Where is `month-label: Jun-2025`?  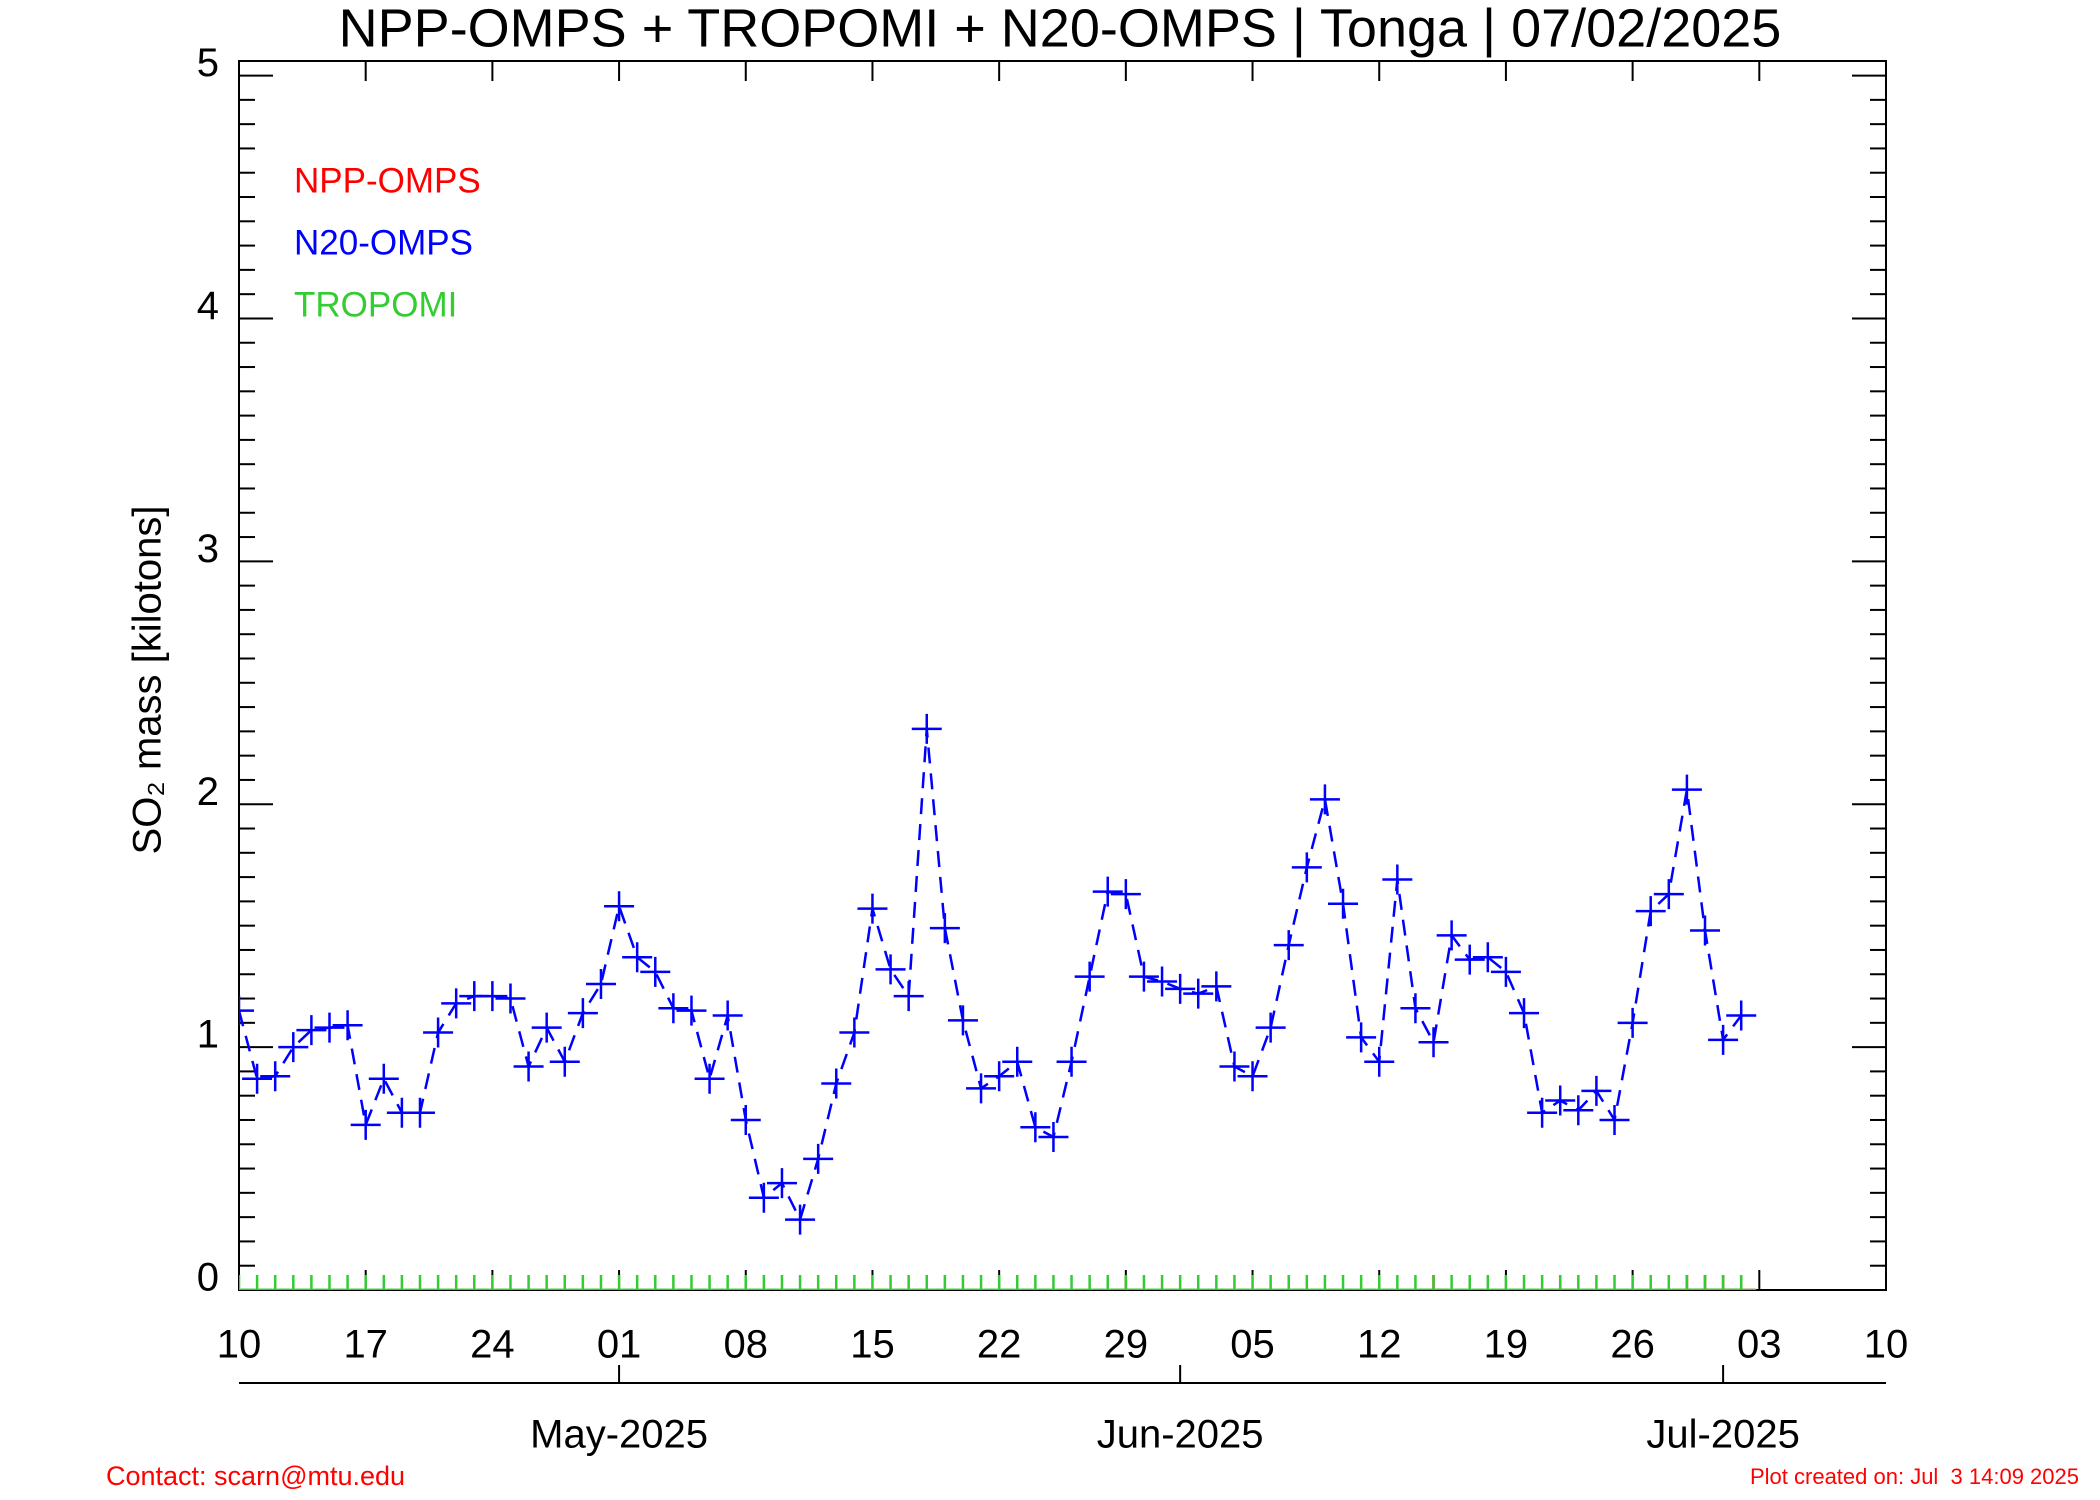 month-label: Jun-2025 is located at coordinates (1180, 1435).